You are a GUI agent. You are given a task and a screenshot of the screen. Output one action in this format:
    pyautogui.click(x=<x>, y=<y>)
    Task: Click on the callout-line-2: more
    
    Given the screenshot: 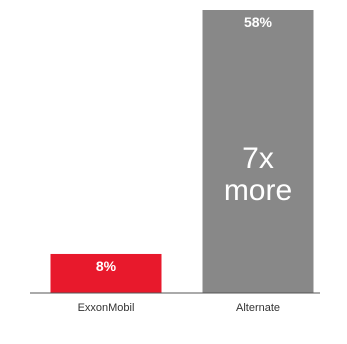 What is the action you would take?
    pyautogui.click(x=258, y=190)
    